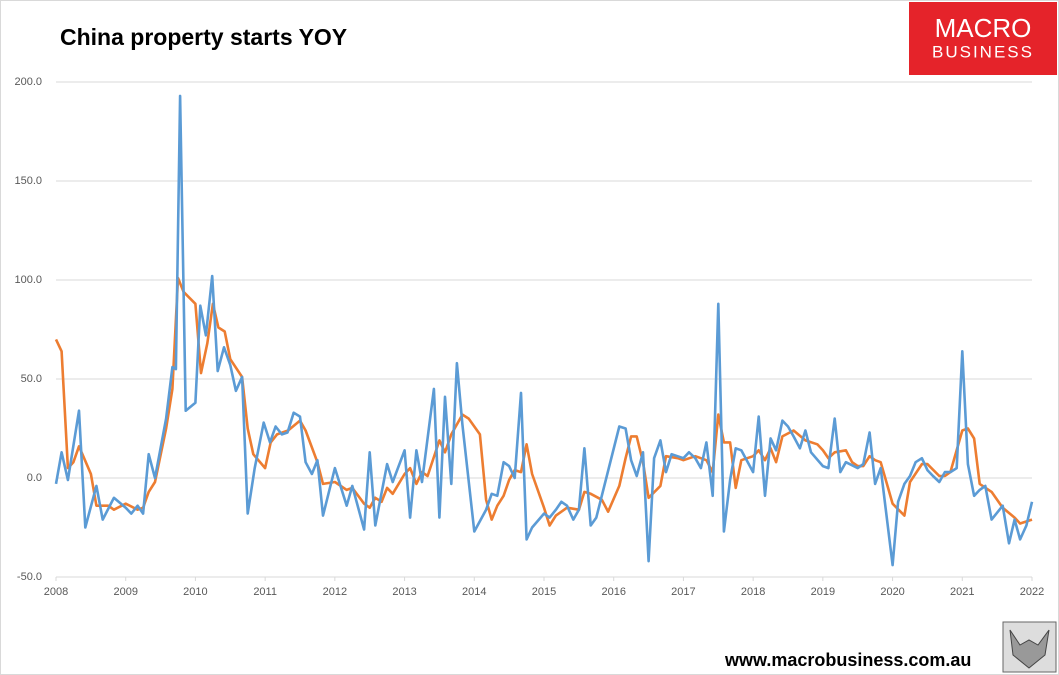 Image resolution: width=1059 pixels, height=675 pixels. Describe the element at coordinates (404, 592) in the screenshot. I see `x-tick-label: 2013` at that location.